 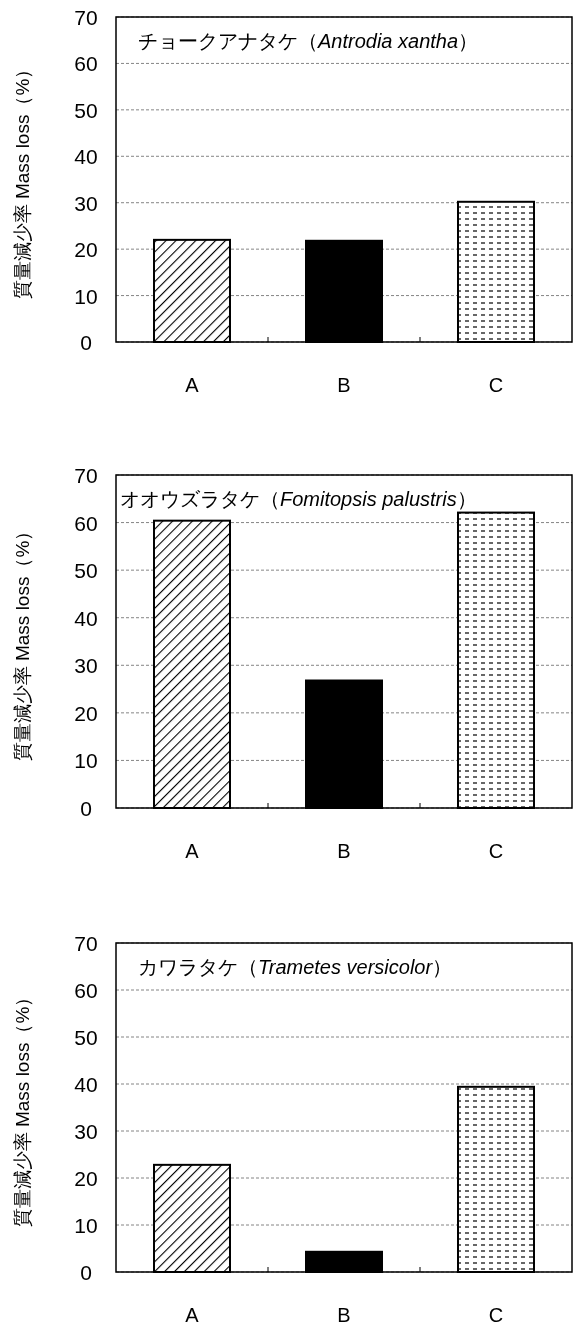 I want to click on text: チョークアナタケ（Antrodia xantha）, so click(x=308, y=41).